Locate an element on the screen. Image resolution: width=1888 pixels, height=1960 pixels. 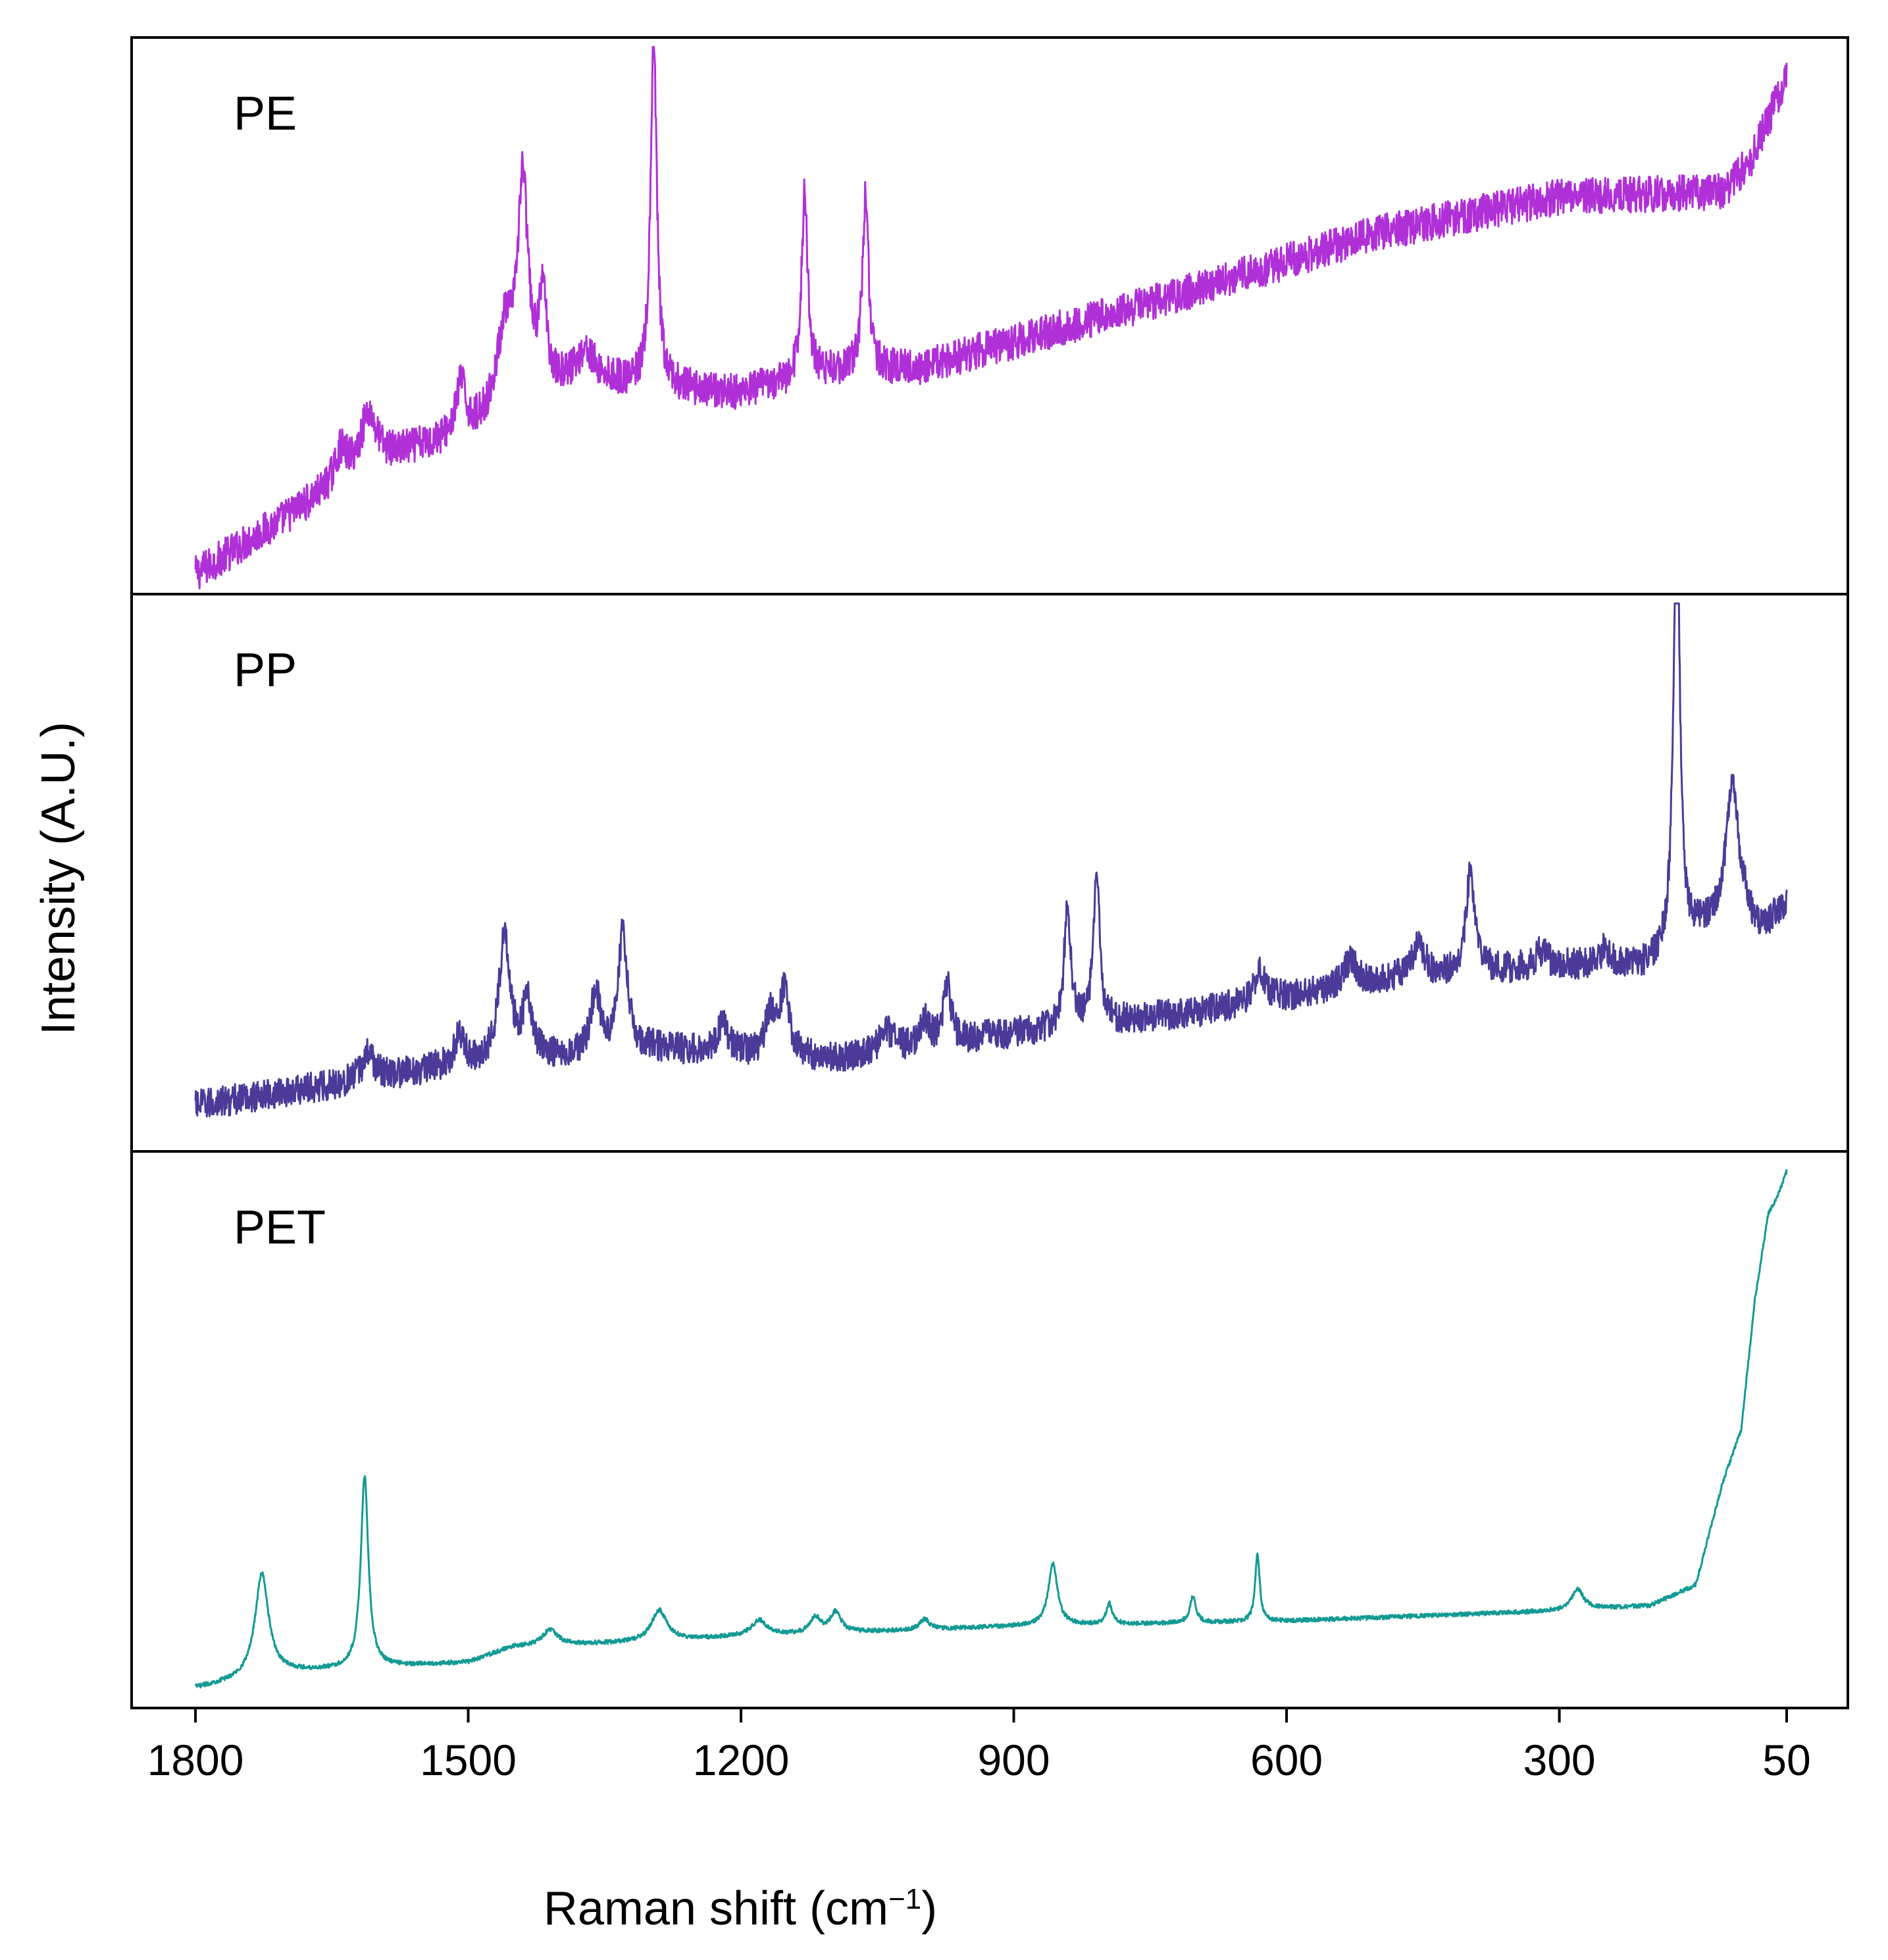
x-tick-label: 1500 is located at coordinates (468, 1760).